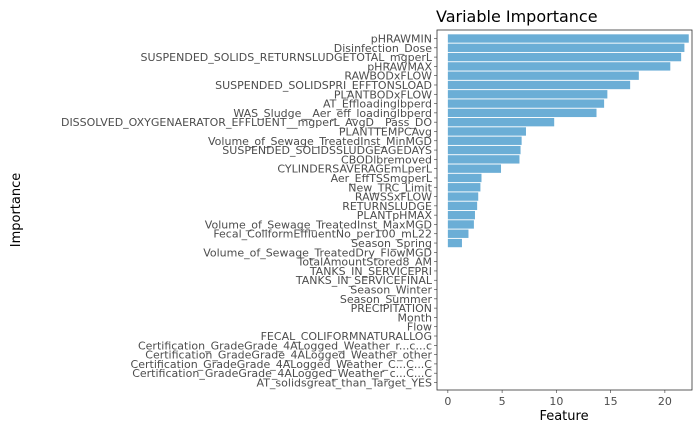 The image size is (700, 432). What do you see at coordinates (393, 197) in the screenshot?
I see `category-label: RAWSSxFLOW` at bounding box center [393, 197].